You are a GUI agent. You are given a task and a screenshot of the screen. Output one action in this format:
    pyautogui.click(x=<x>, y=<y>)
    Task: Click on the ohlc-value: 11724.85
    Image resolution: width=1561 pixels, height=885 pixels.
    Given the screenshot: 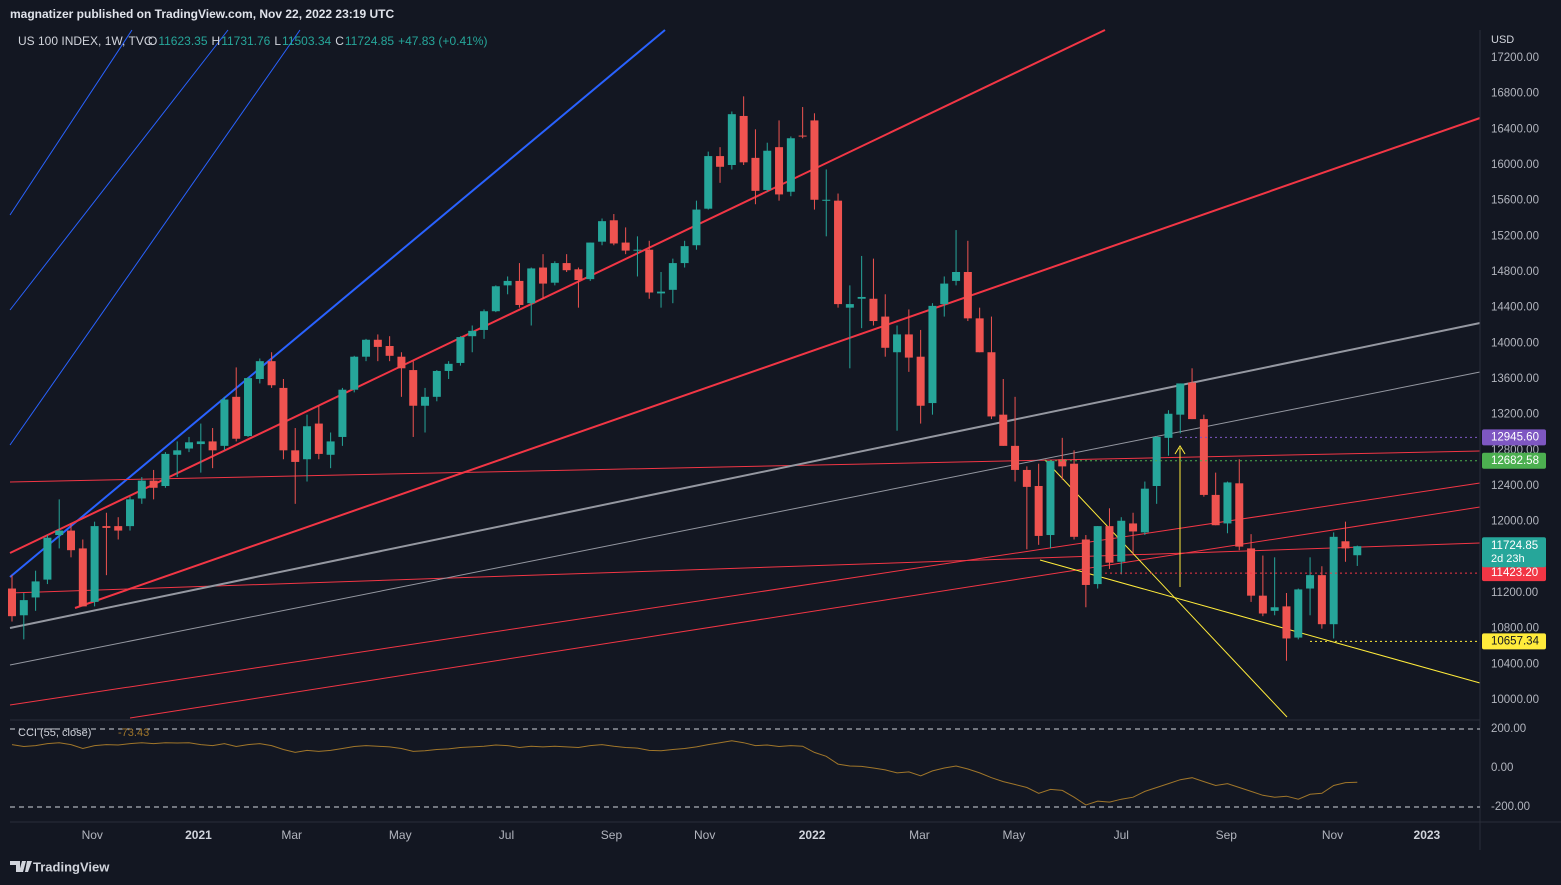 What is the action you would take?
    pyautogui.click(x=369, y=41)
    